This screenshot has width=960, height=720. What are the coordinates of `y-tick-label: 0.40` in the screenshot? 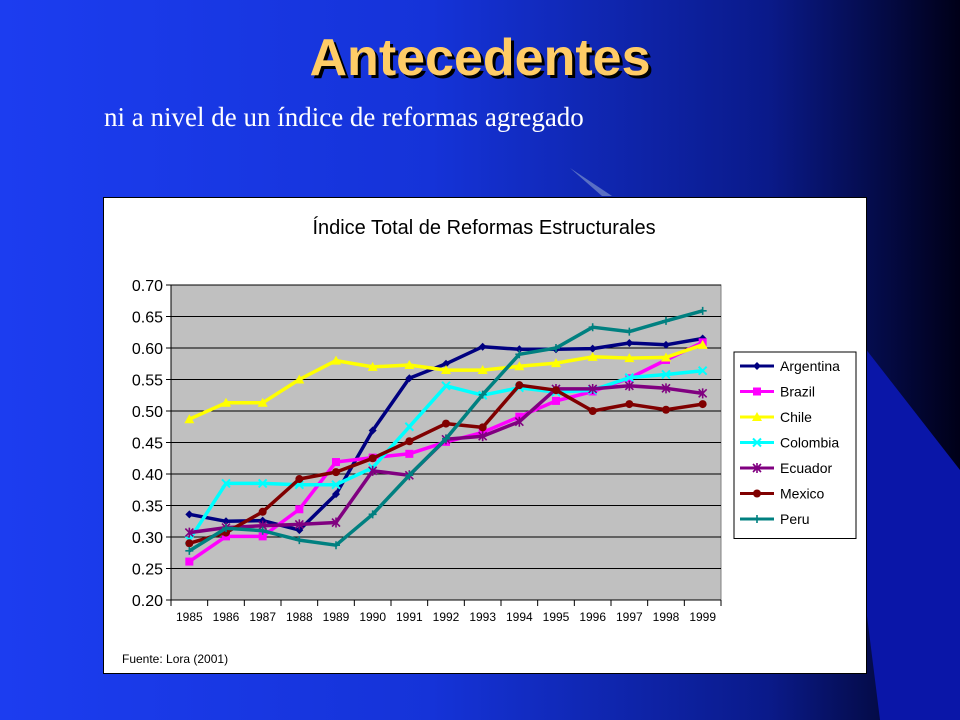 It's located at (147, 475).